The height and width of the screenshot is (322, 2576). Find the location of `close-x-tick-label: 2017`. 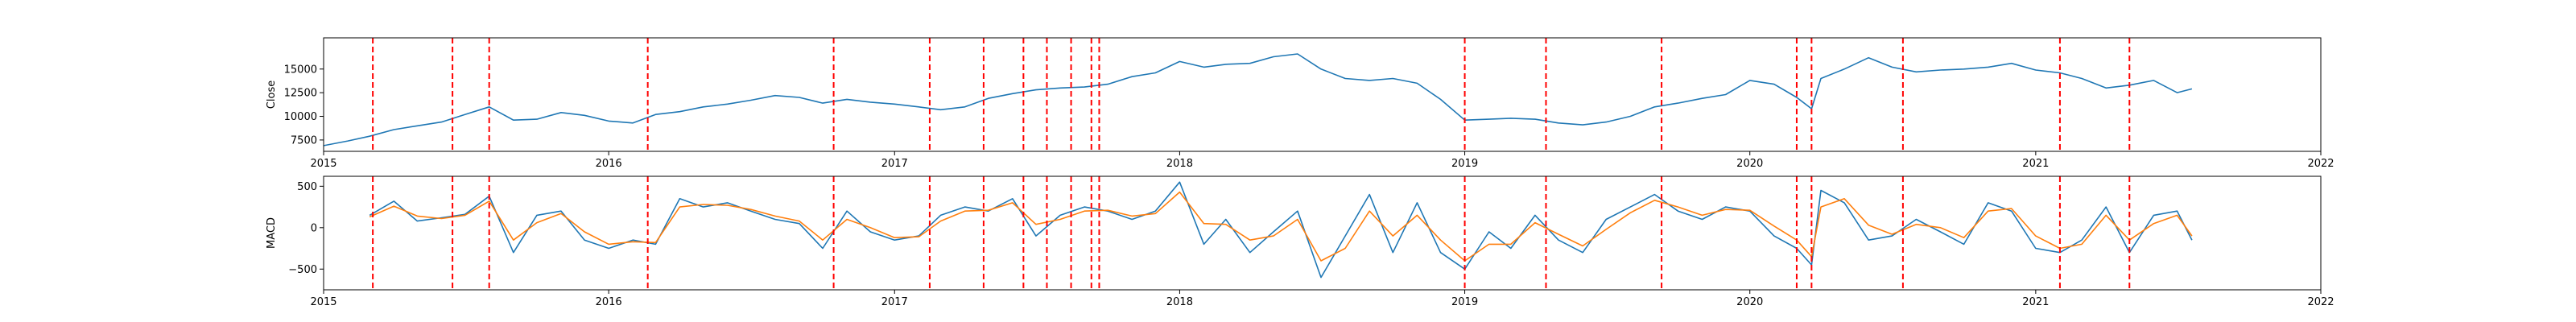

close-x-tick-label: 2017 is located at coordinates (894, 164).